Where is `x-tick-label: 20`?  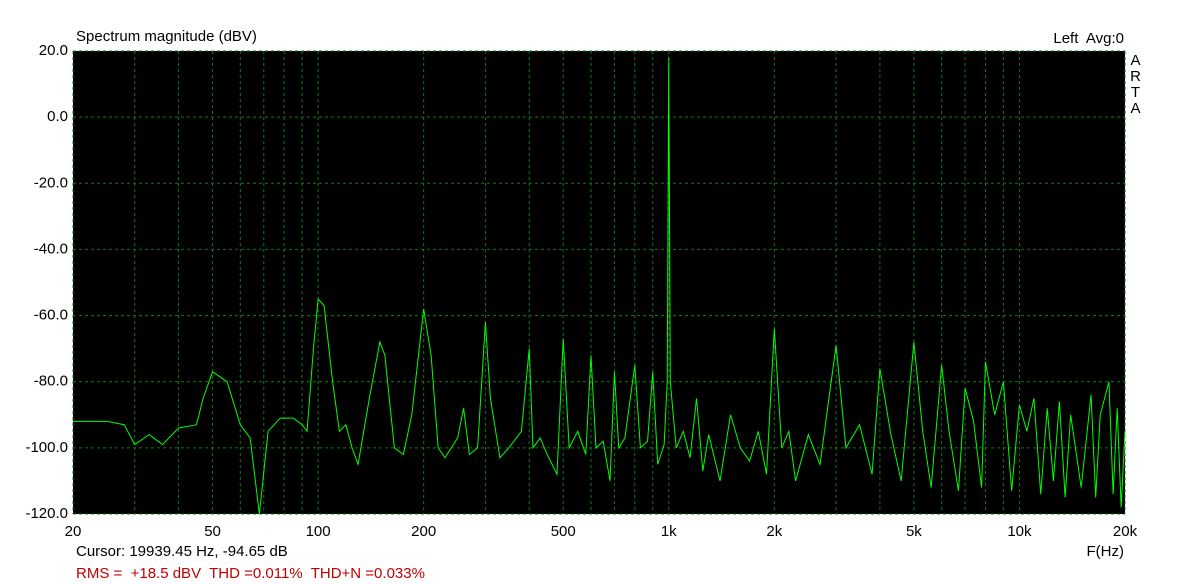
x-tick-label: 20 is located at coordinates (73, 531).